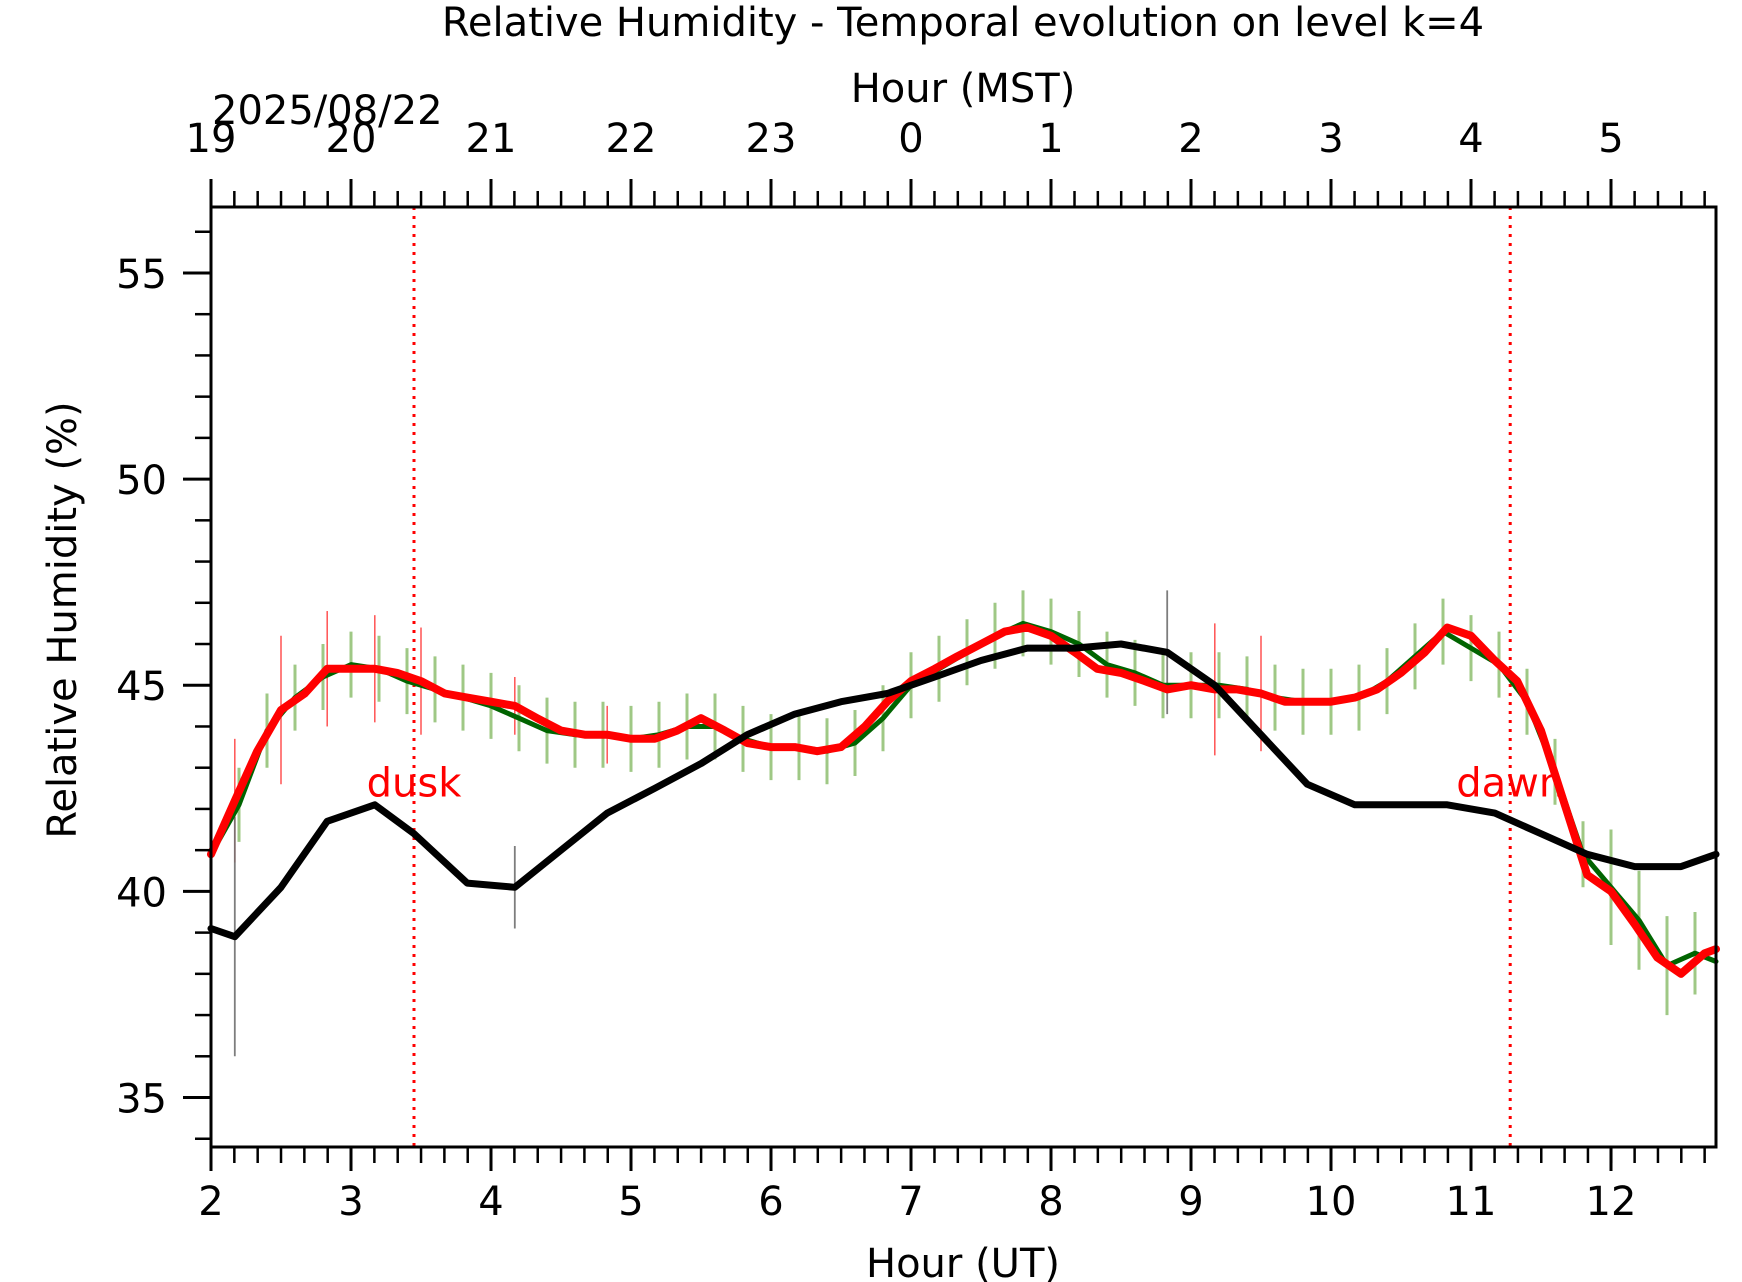 The height and width of the screenshot is (1282, 1742). Describe the element at coordinates (350, 1202) in the screenshot. I see `x-tick-label: 3` at that location.